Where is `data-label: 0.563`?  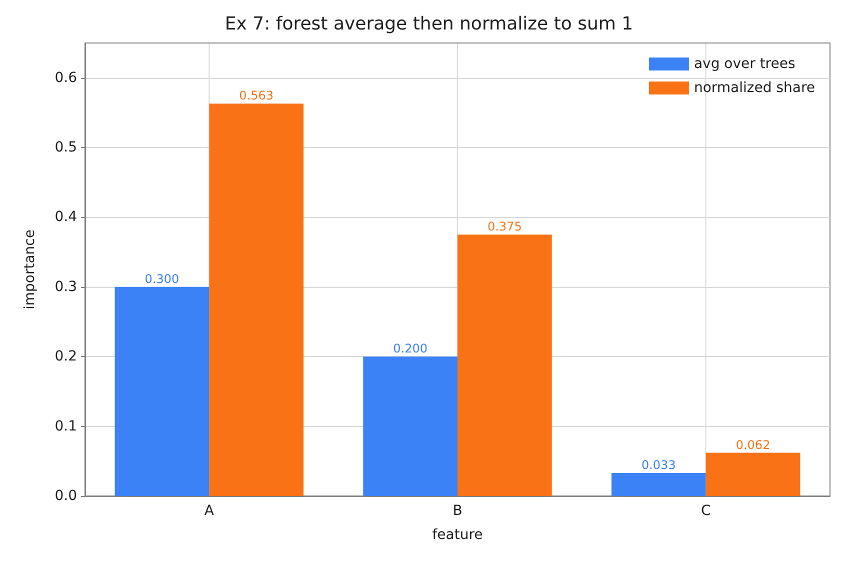
data-label: 0.563 is located at coordinates (256, 95).